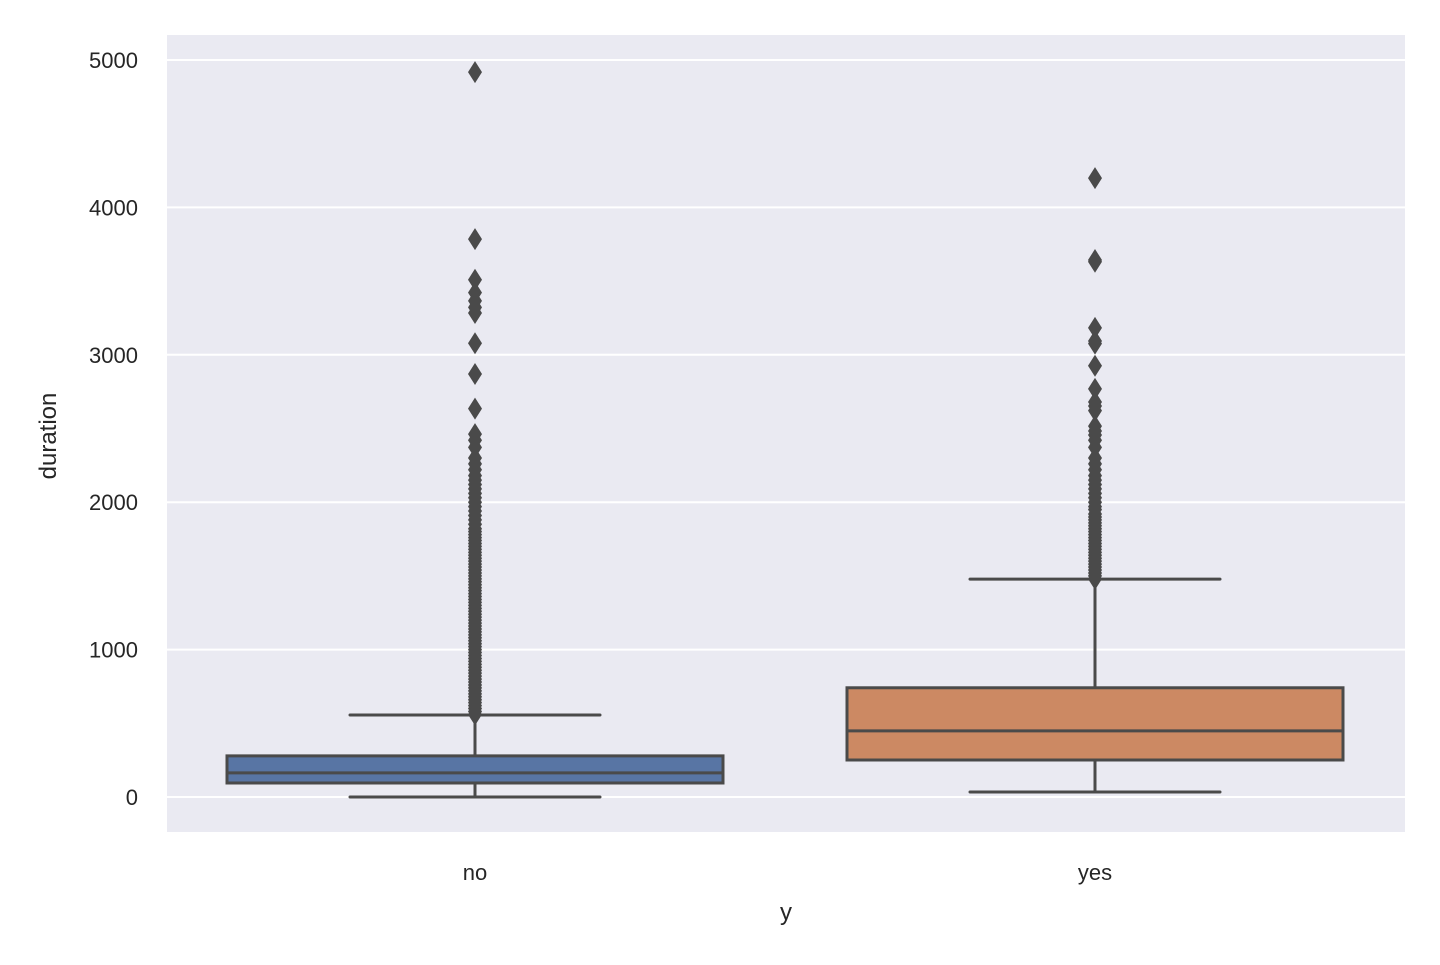 Image resolution: width=1440 pixels, height=965 pixels. Describe the element at coordinates (113, 355) in the screenshot. I see `y-tick-label: 3000` at that location.